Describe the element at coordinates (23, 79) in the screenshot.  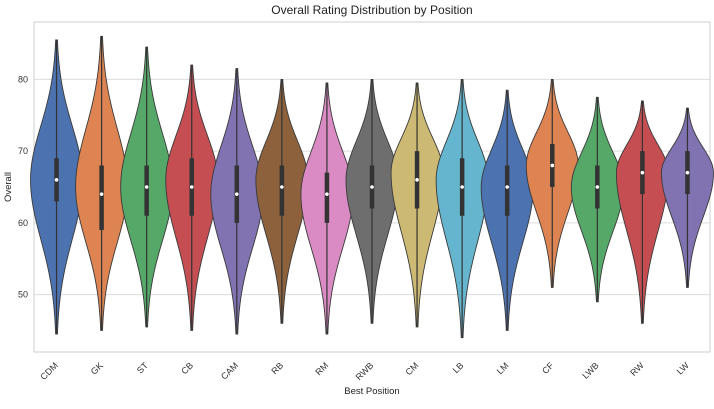
I see `y-tick-label: 80` at that location.